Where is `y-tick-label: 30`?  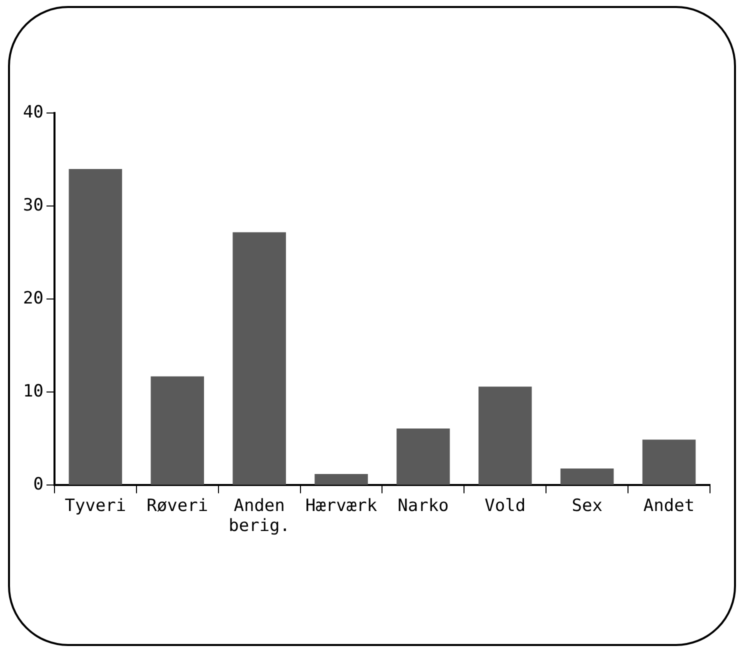
y-tick-label: 30 is located at coordinates (33, 206).